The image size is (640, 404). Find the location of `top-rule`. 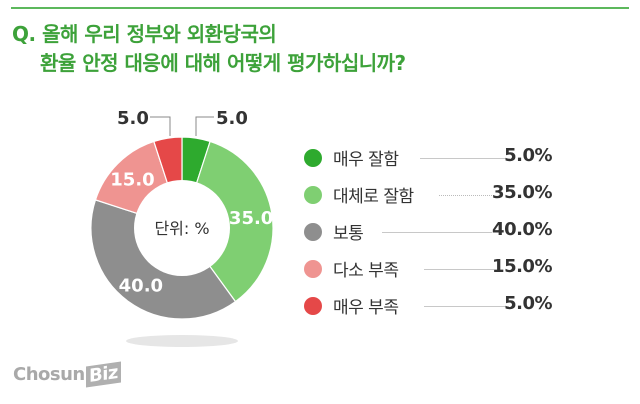

top-rule is located at coordinates (320, 8).